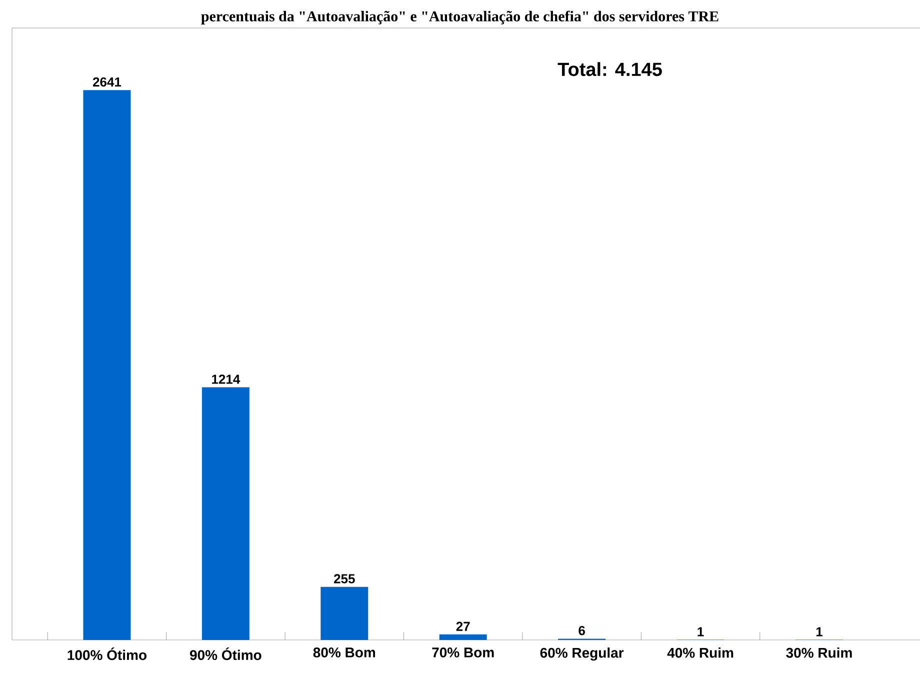  I want to click on x-tick-label: 40% Ruim, so click(700, 653).